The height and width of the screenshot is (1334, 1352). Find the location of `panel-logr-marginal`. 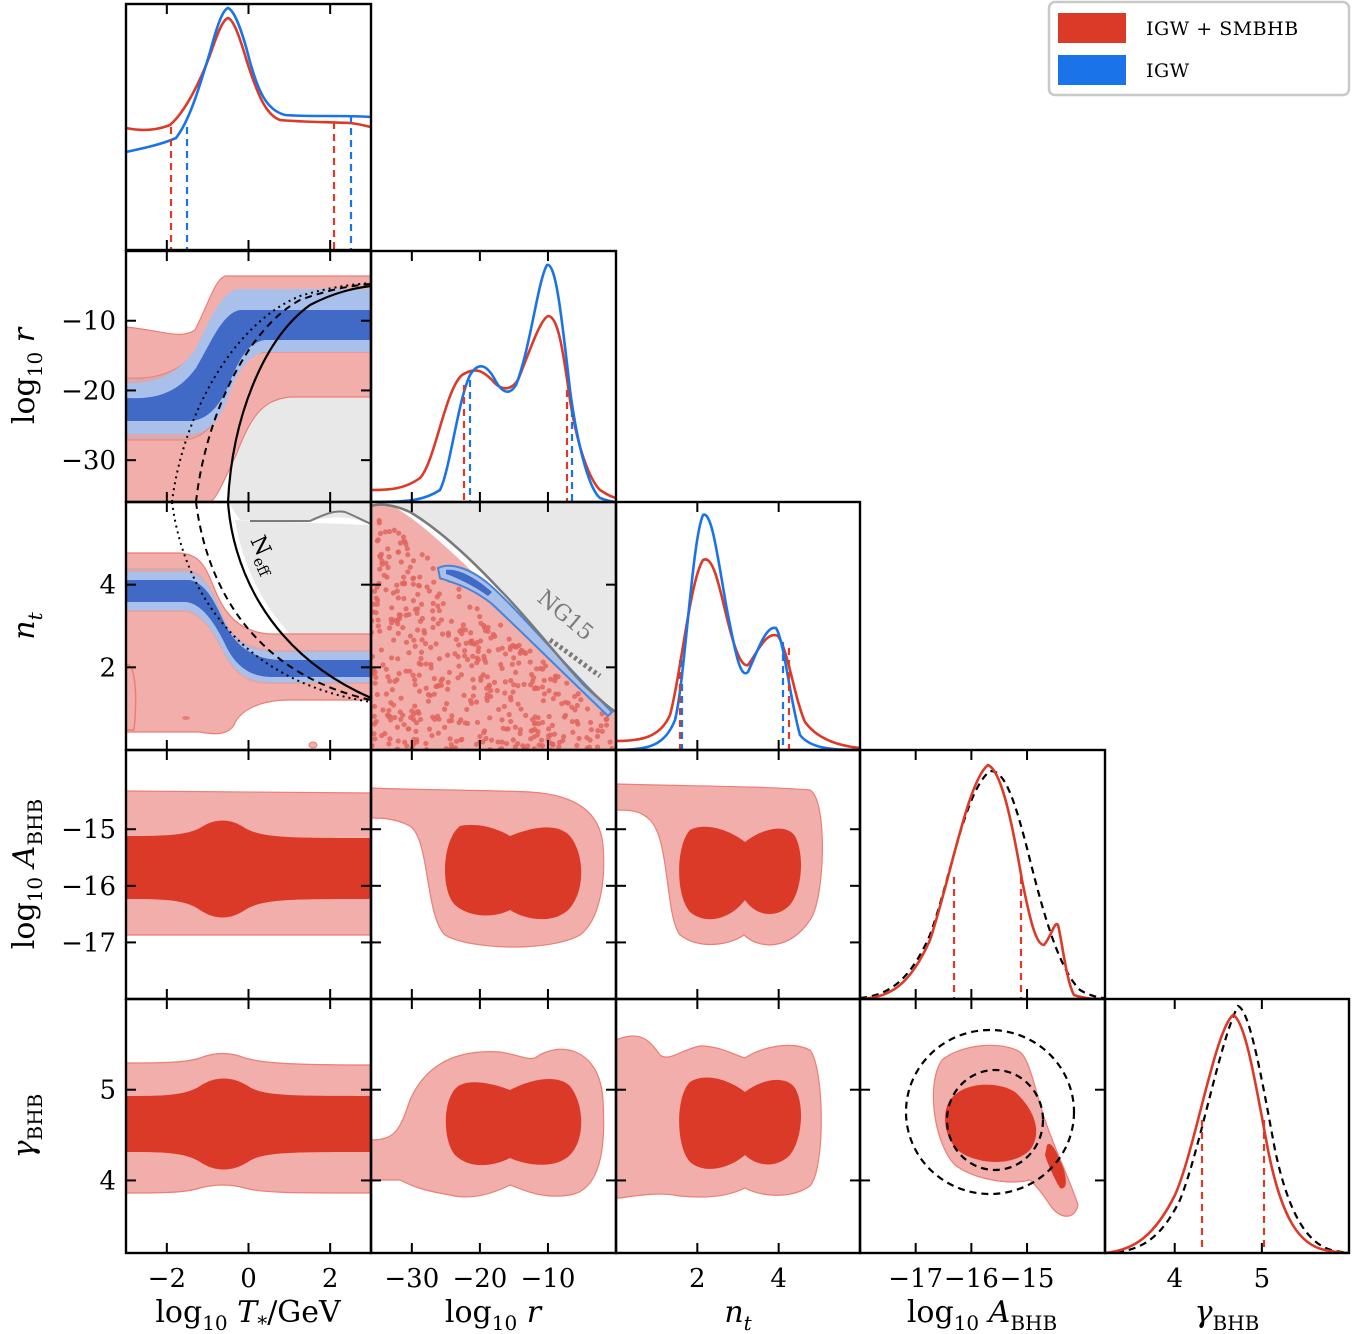

panel-logr-marginal is located at coordinates (493, 382).